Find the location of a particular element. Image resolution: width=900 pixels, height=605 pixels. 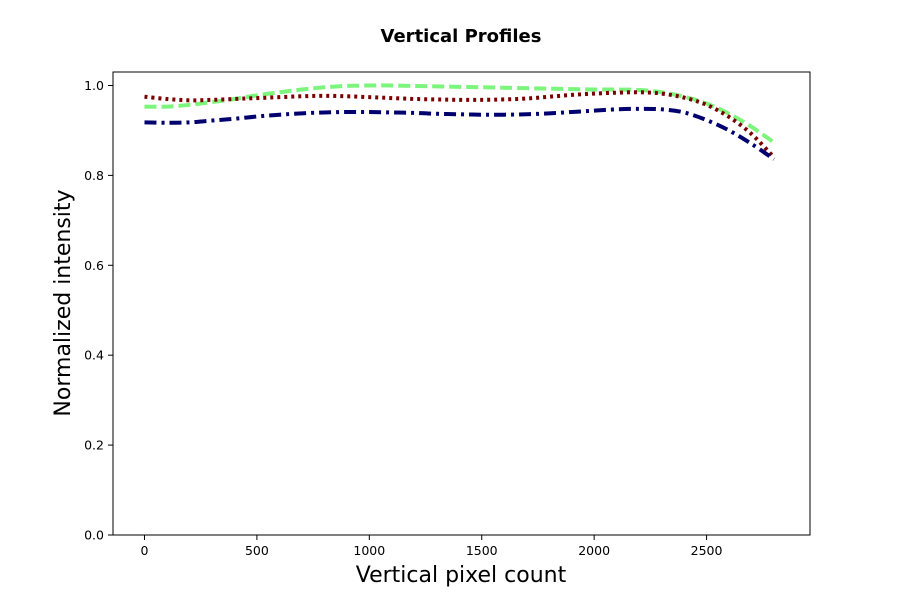

chart-title: Vertical Profiles is located at coordinates (461, 36).